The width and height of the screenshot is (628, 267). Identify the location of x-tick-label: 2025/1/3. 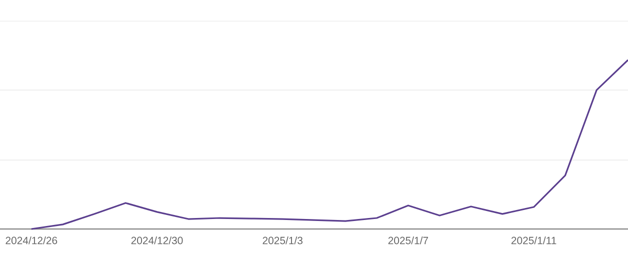
(282, 240).